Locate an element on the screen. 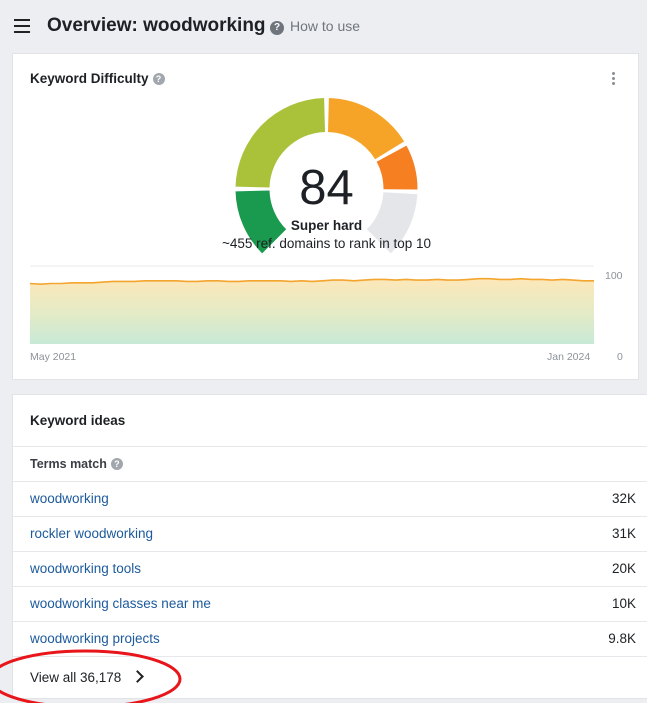 This screenshot has width=647, height=703. top-bar: Overview: woodworking ? How to use is located at coordinates (323, 26).